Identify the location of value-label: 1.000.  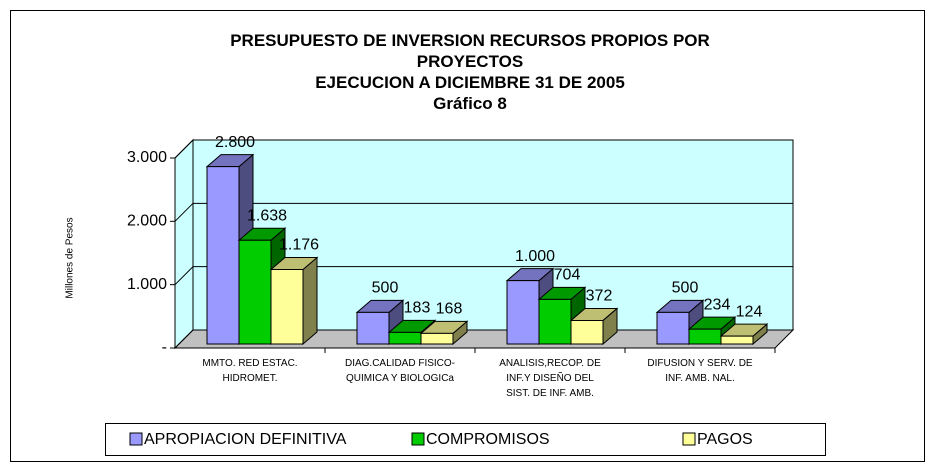
(535, 256).